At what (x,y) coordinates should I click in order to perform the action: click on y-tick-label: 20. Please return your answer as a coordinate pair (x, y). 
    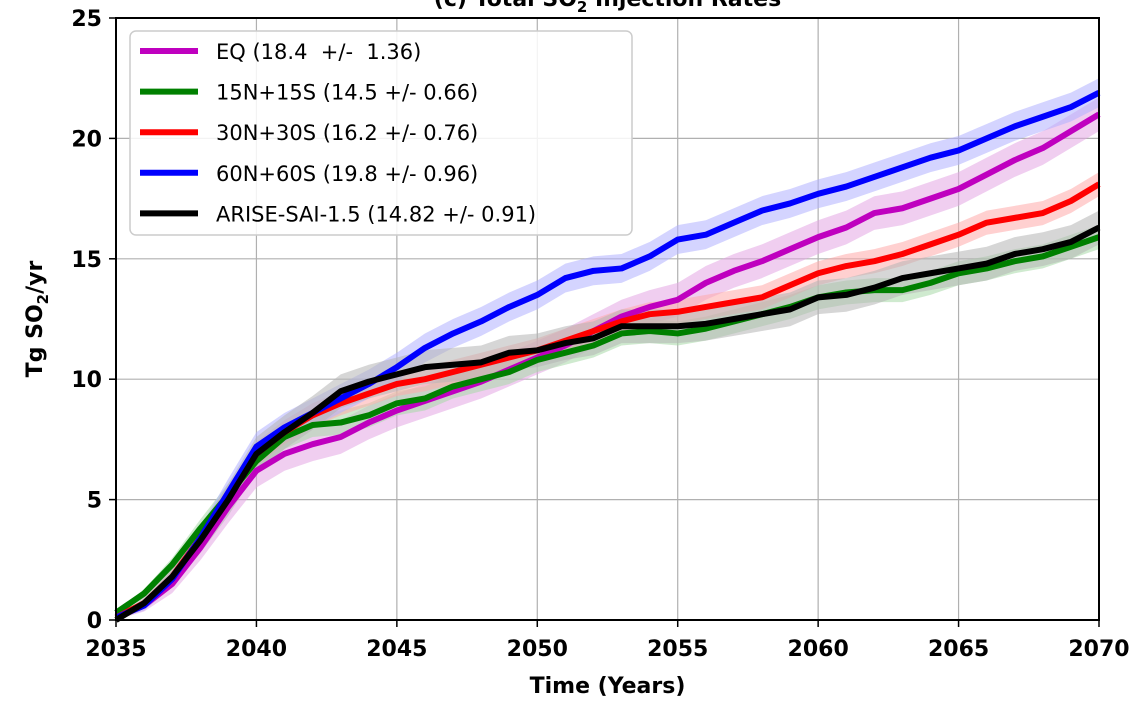
    Looking at the image, I should click on (86, 139).